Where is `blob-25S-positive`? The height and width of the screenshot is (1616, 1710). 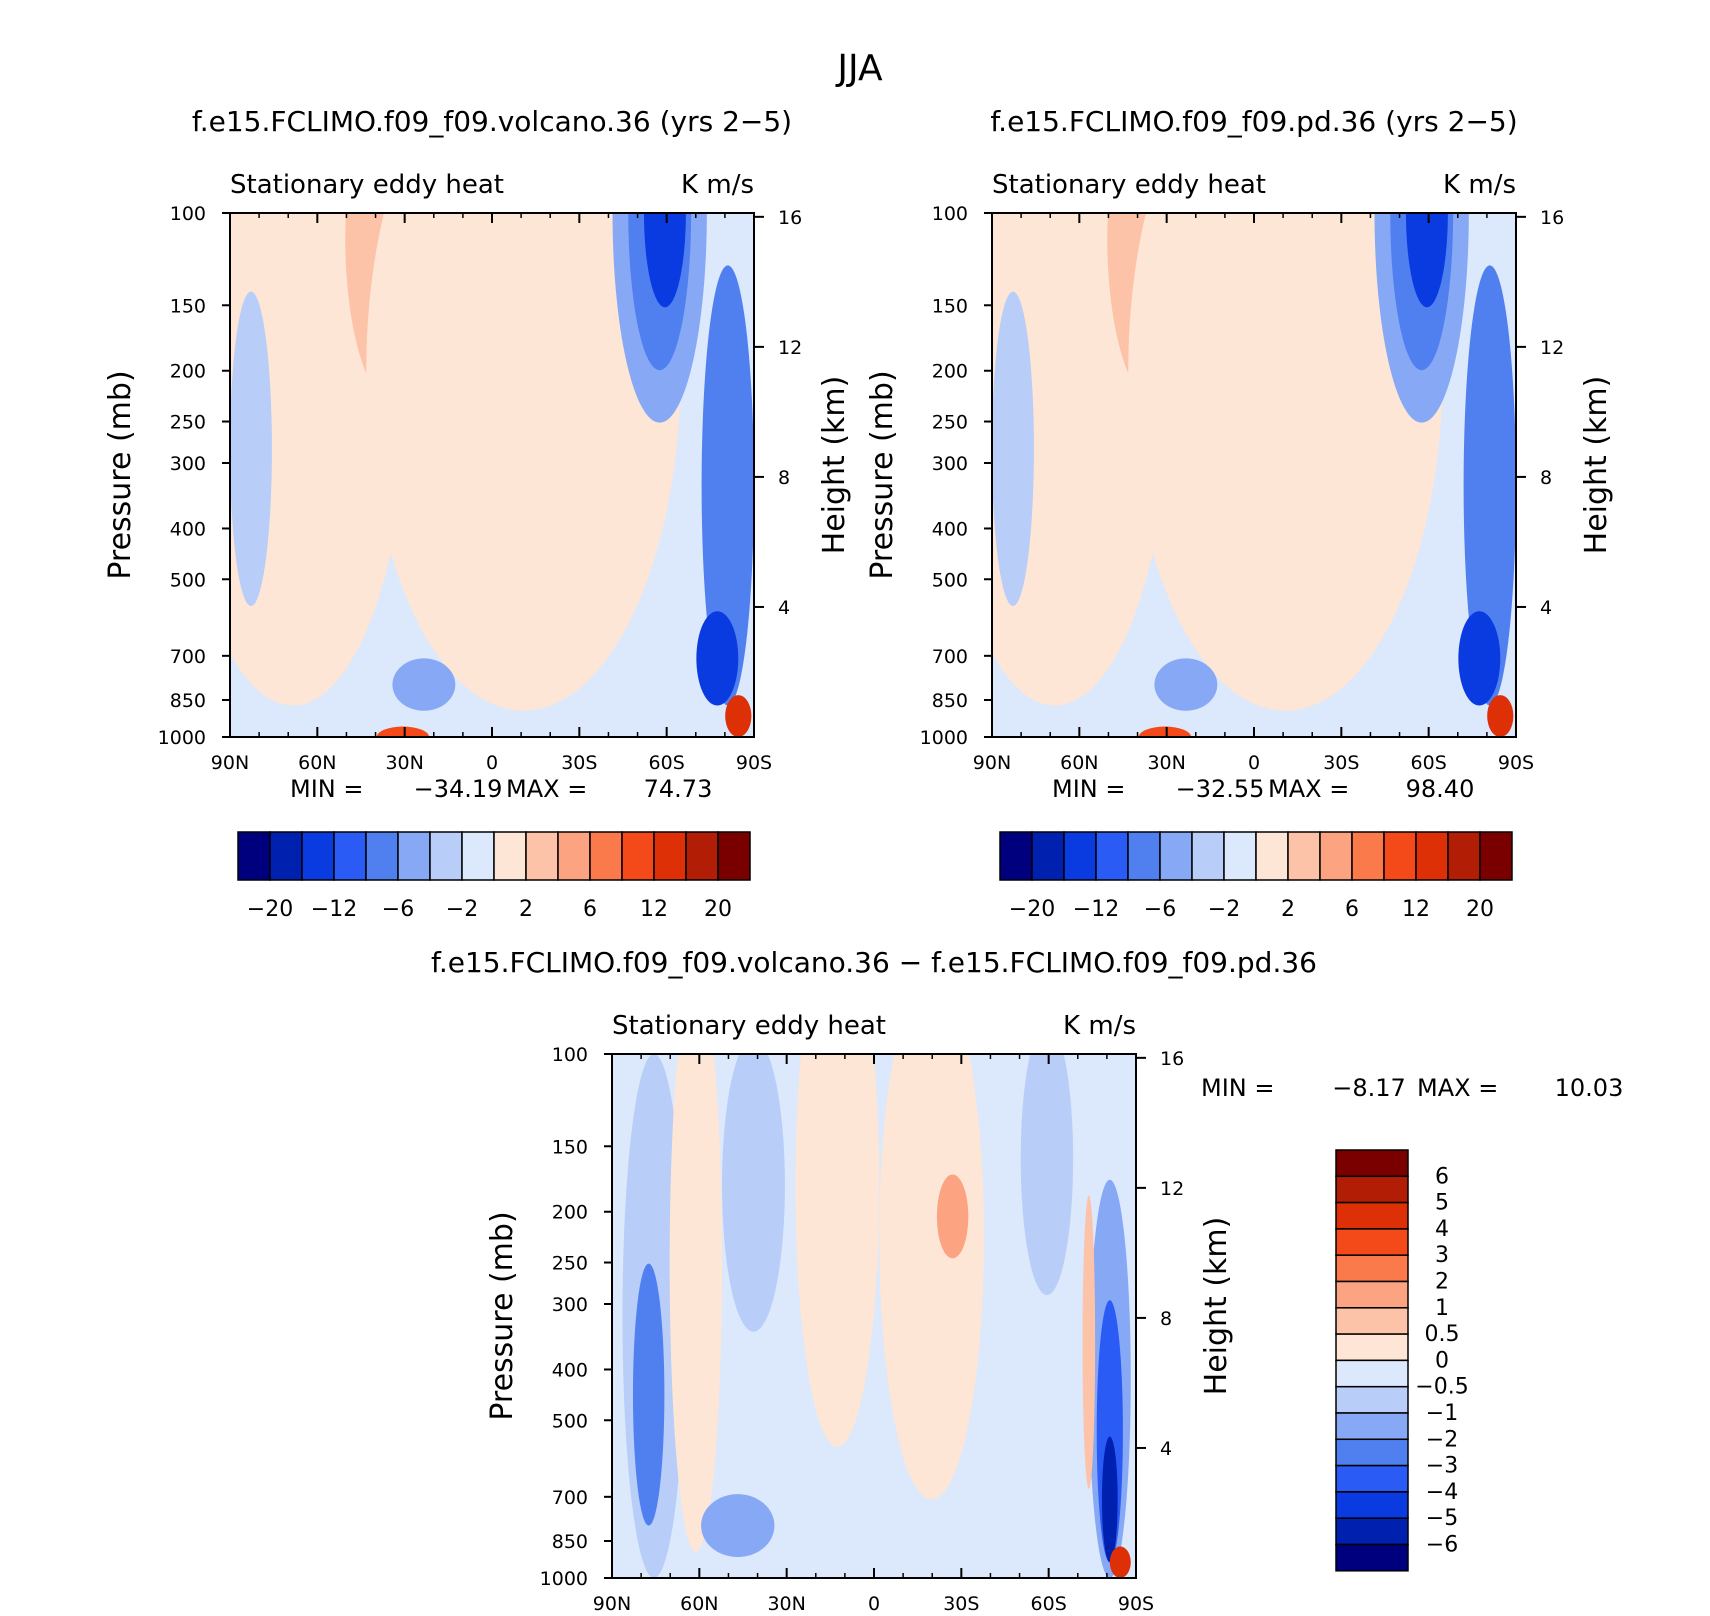
blob-25S-positive is located at coordinates (952, 1216).